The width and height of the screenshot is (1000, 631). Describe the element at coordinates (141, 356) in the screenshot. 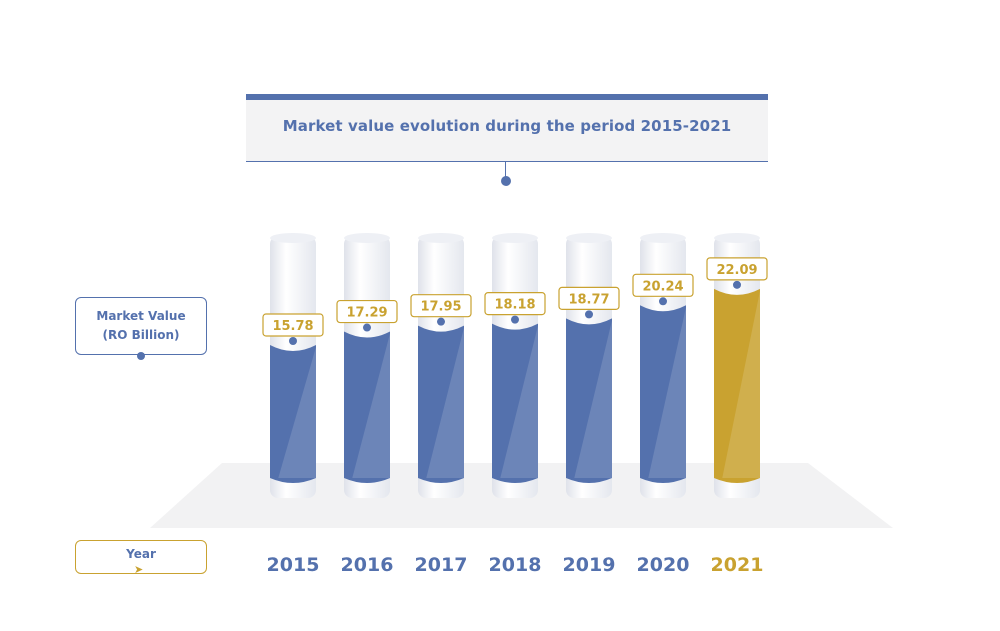

I see `y-axis-connector-dot` at that location.